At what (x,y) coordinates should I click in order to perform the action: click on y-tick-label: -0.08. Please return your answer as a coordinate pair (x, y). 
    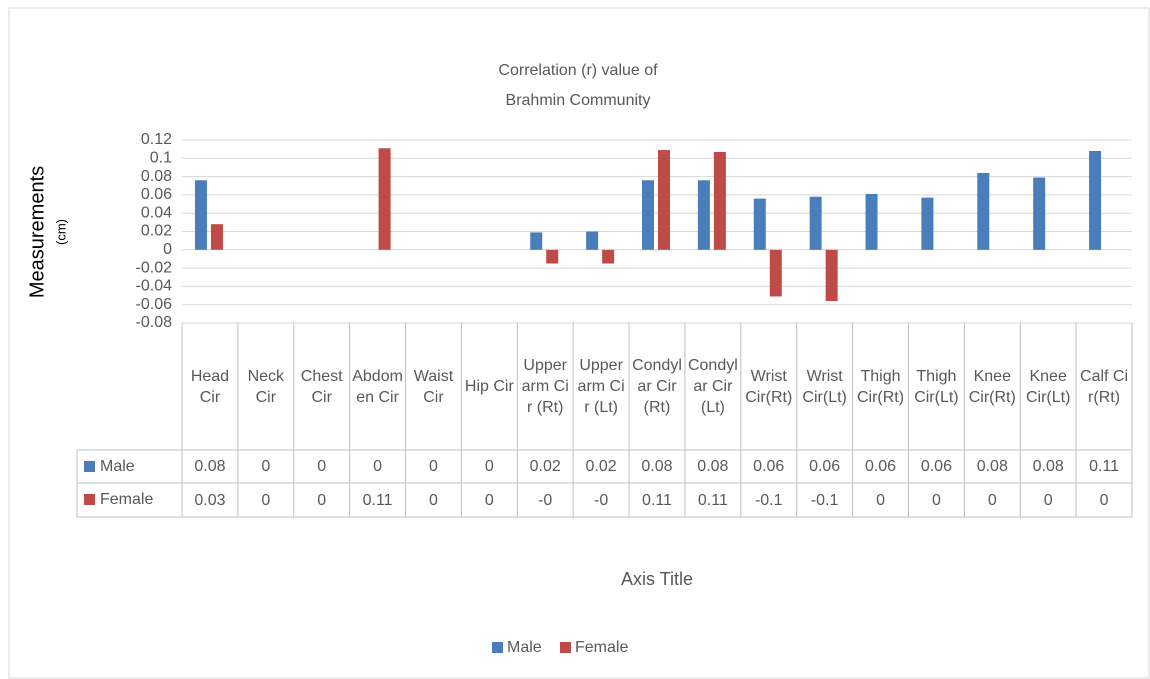
    Looking at the image, I should click on (154, 322).